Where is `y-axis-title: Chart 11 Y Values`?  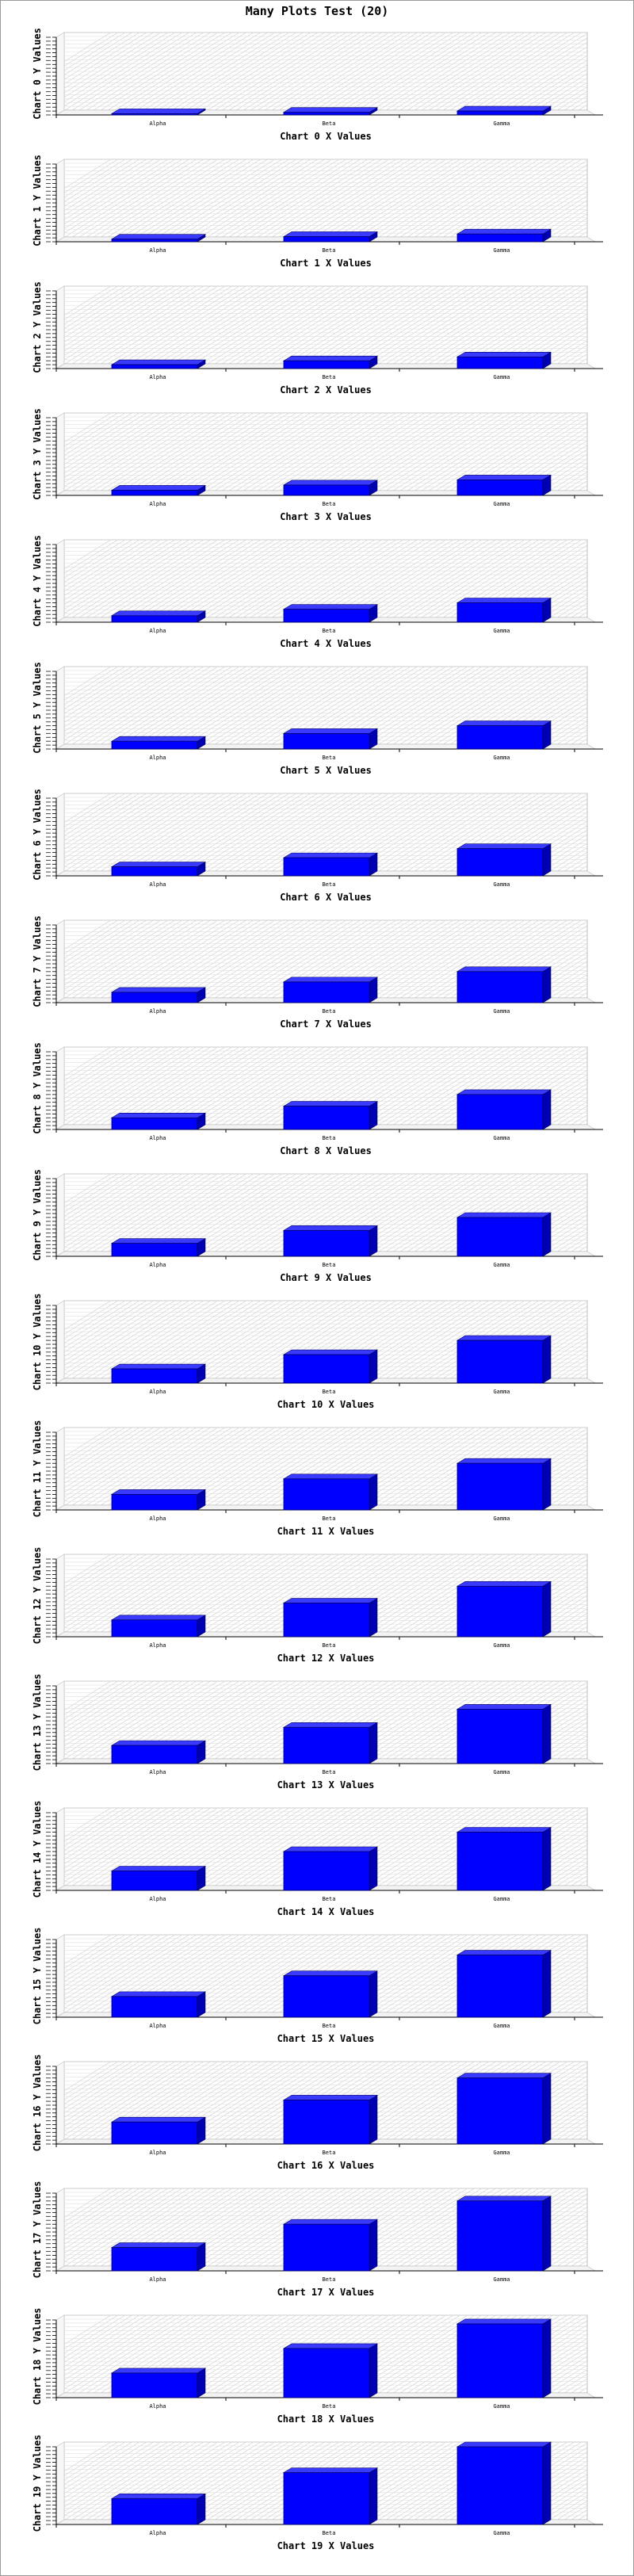 y-axis-title: Chart 11 Y Values is located at coordinates (37, 1469).